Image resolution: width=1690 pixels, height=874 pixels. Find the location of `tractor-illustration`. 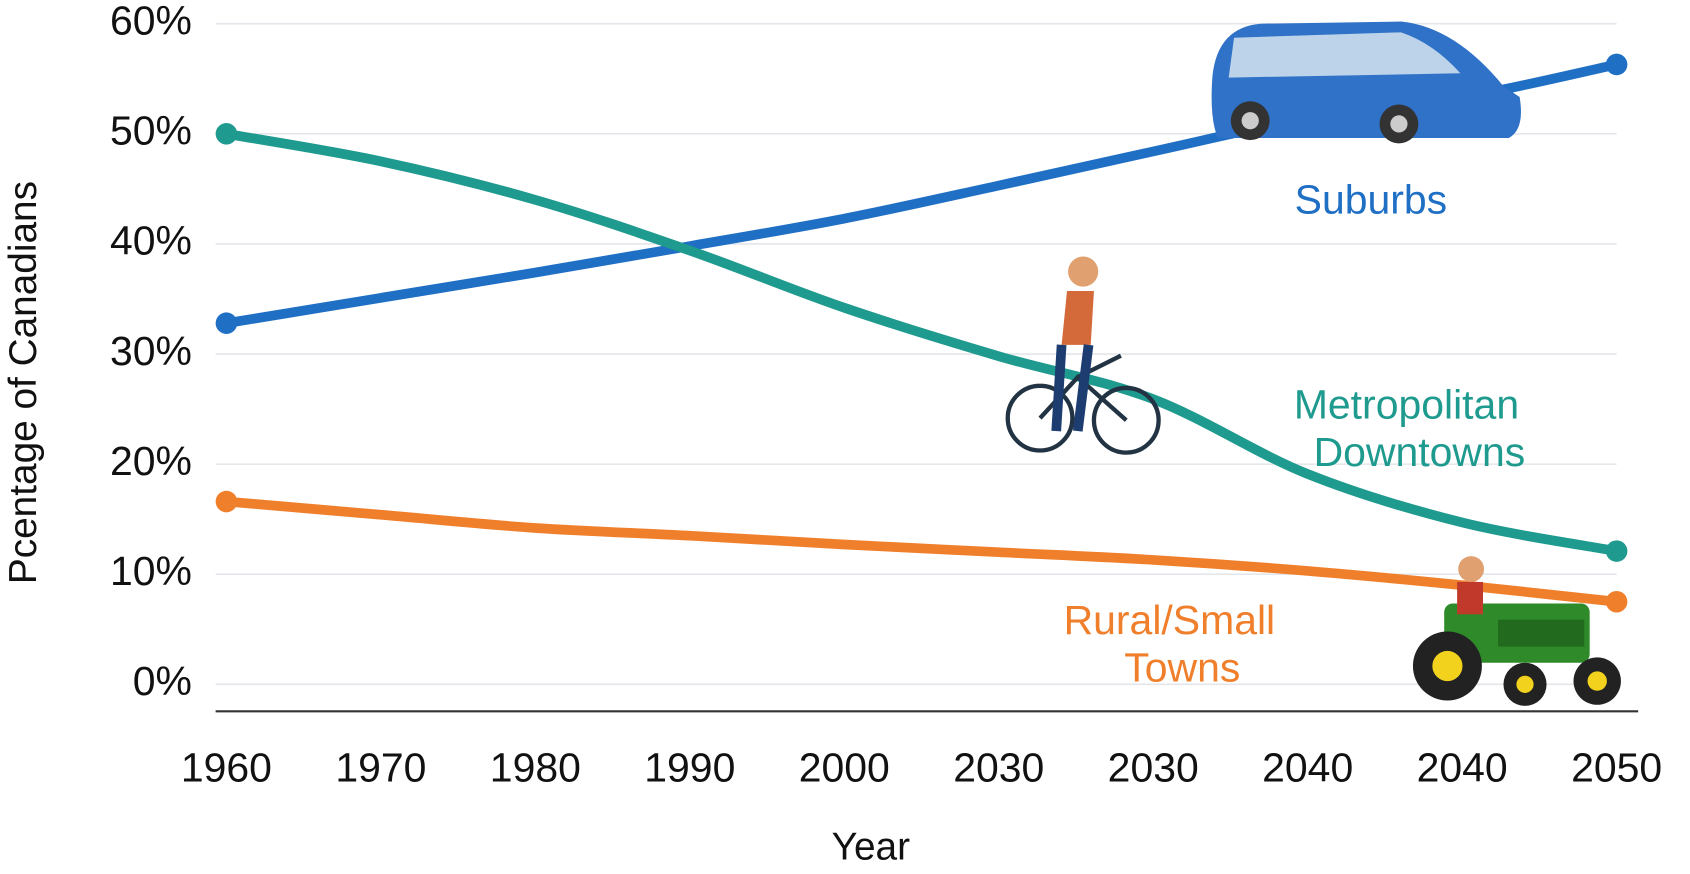

tractor-illustration is located at coordinates (1516, 631).